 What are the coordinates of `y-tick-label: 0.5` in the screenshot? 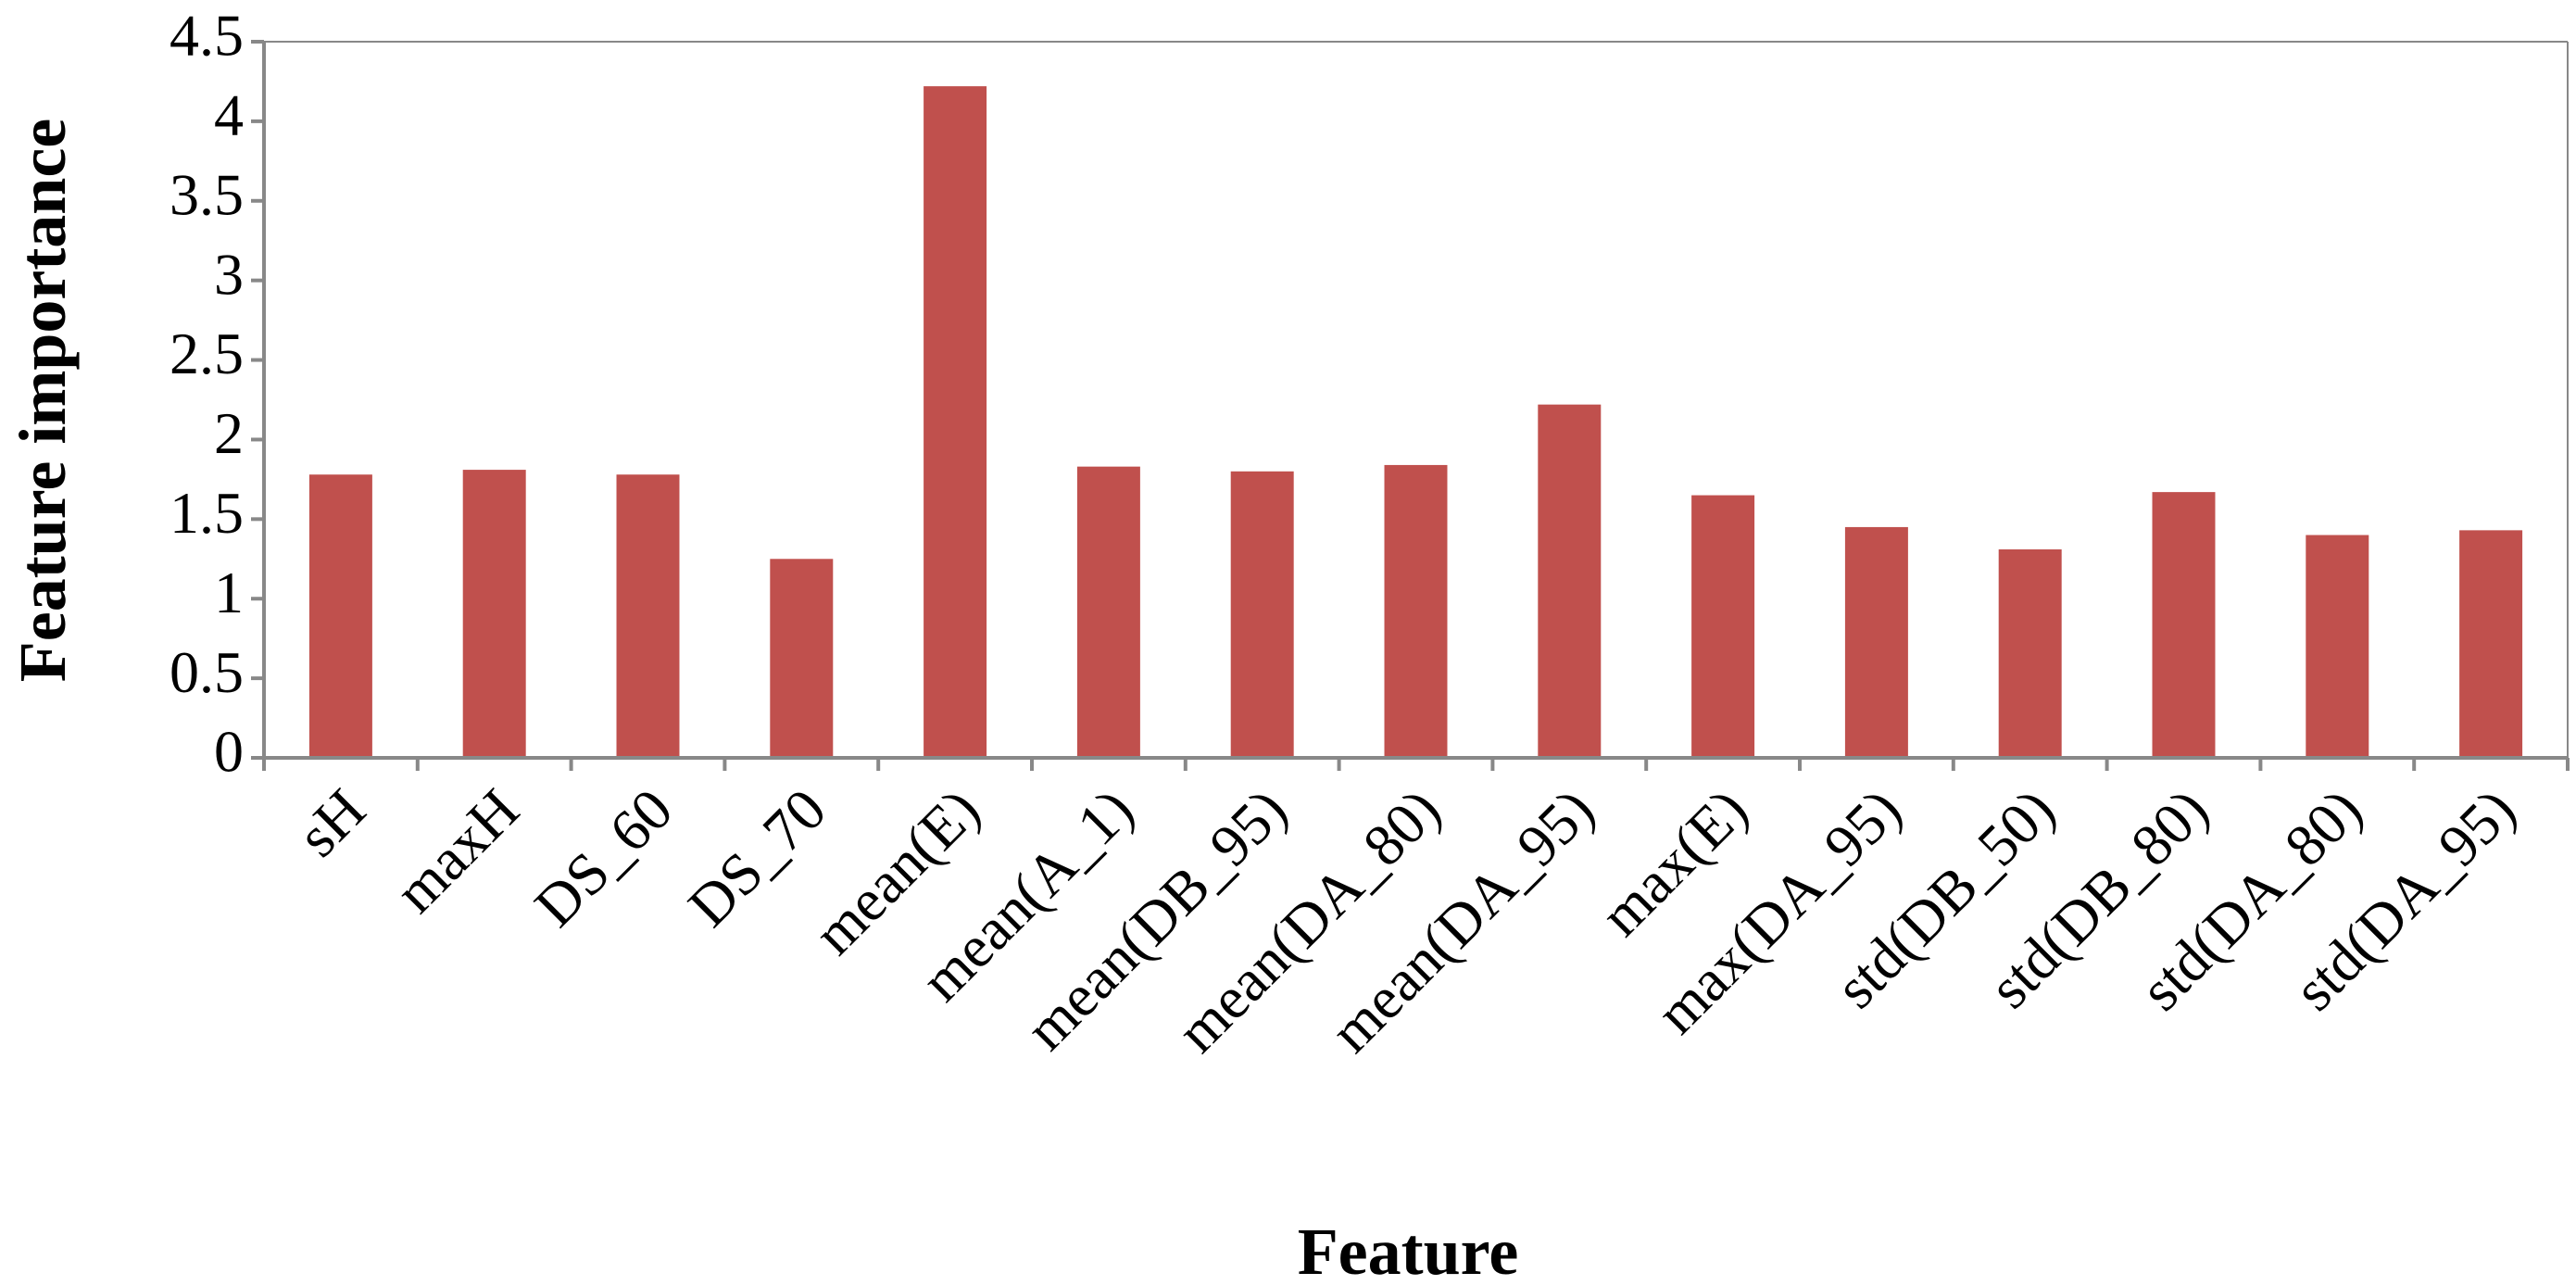 It's located at (207, 672).